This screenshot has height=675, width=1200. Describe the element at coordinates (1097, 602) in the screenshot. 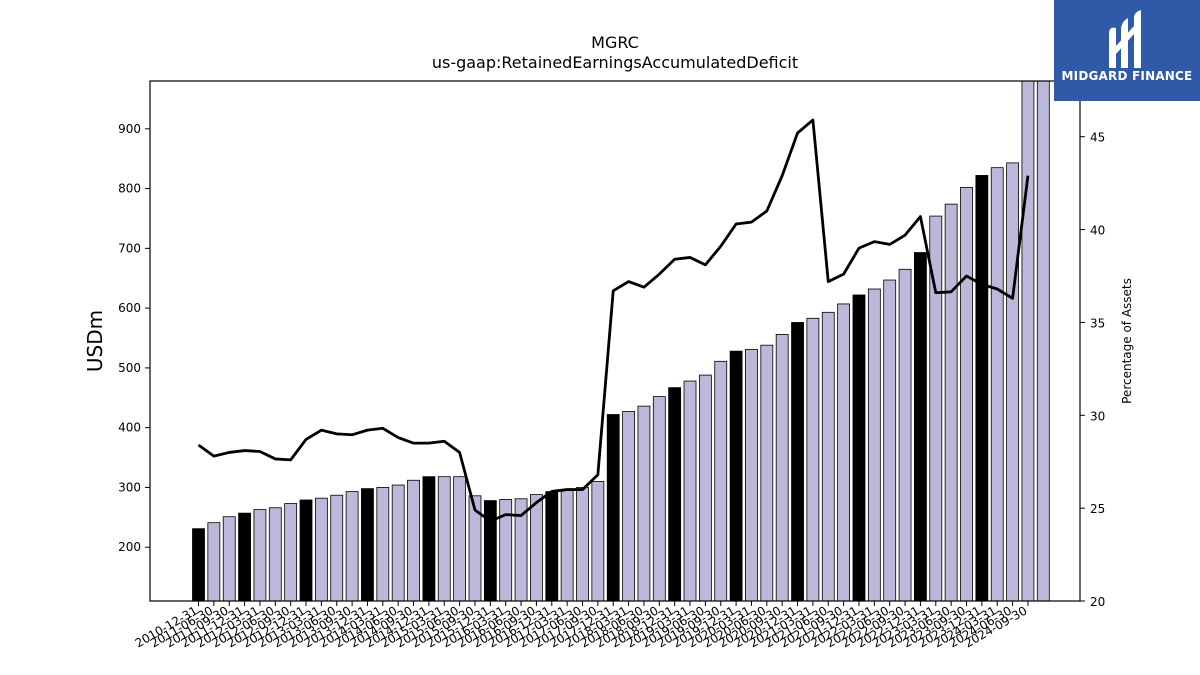

I see `y2-tick-label: 20` at that location.